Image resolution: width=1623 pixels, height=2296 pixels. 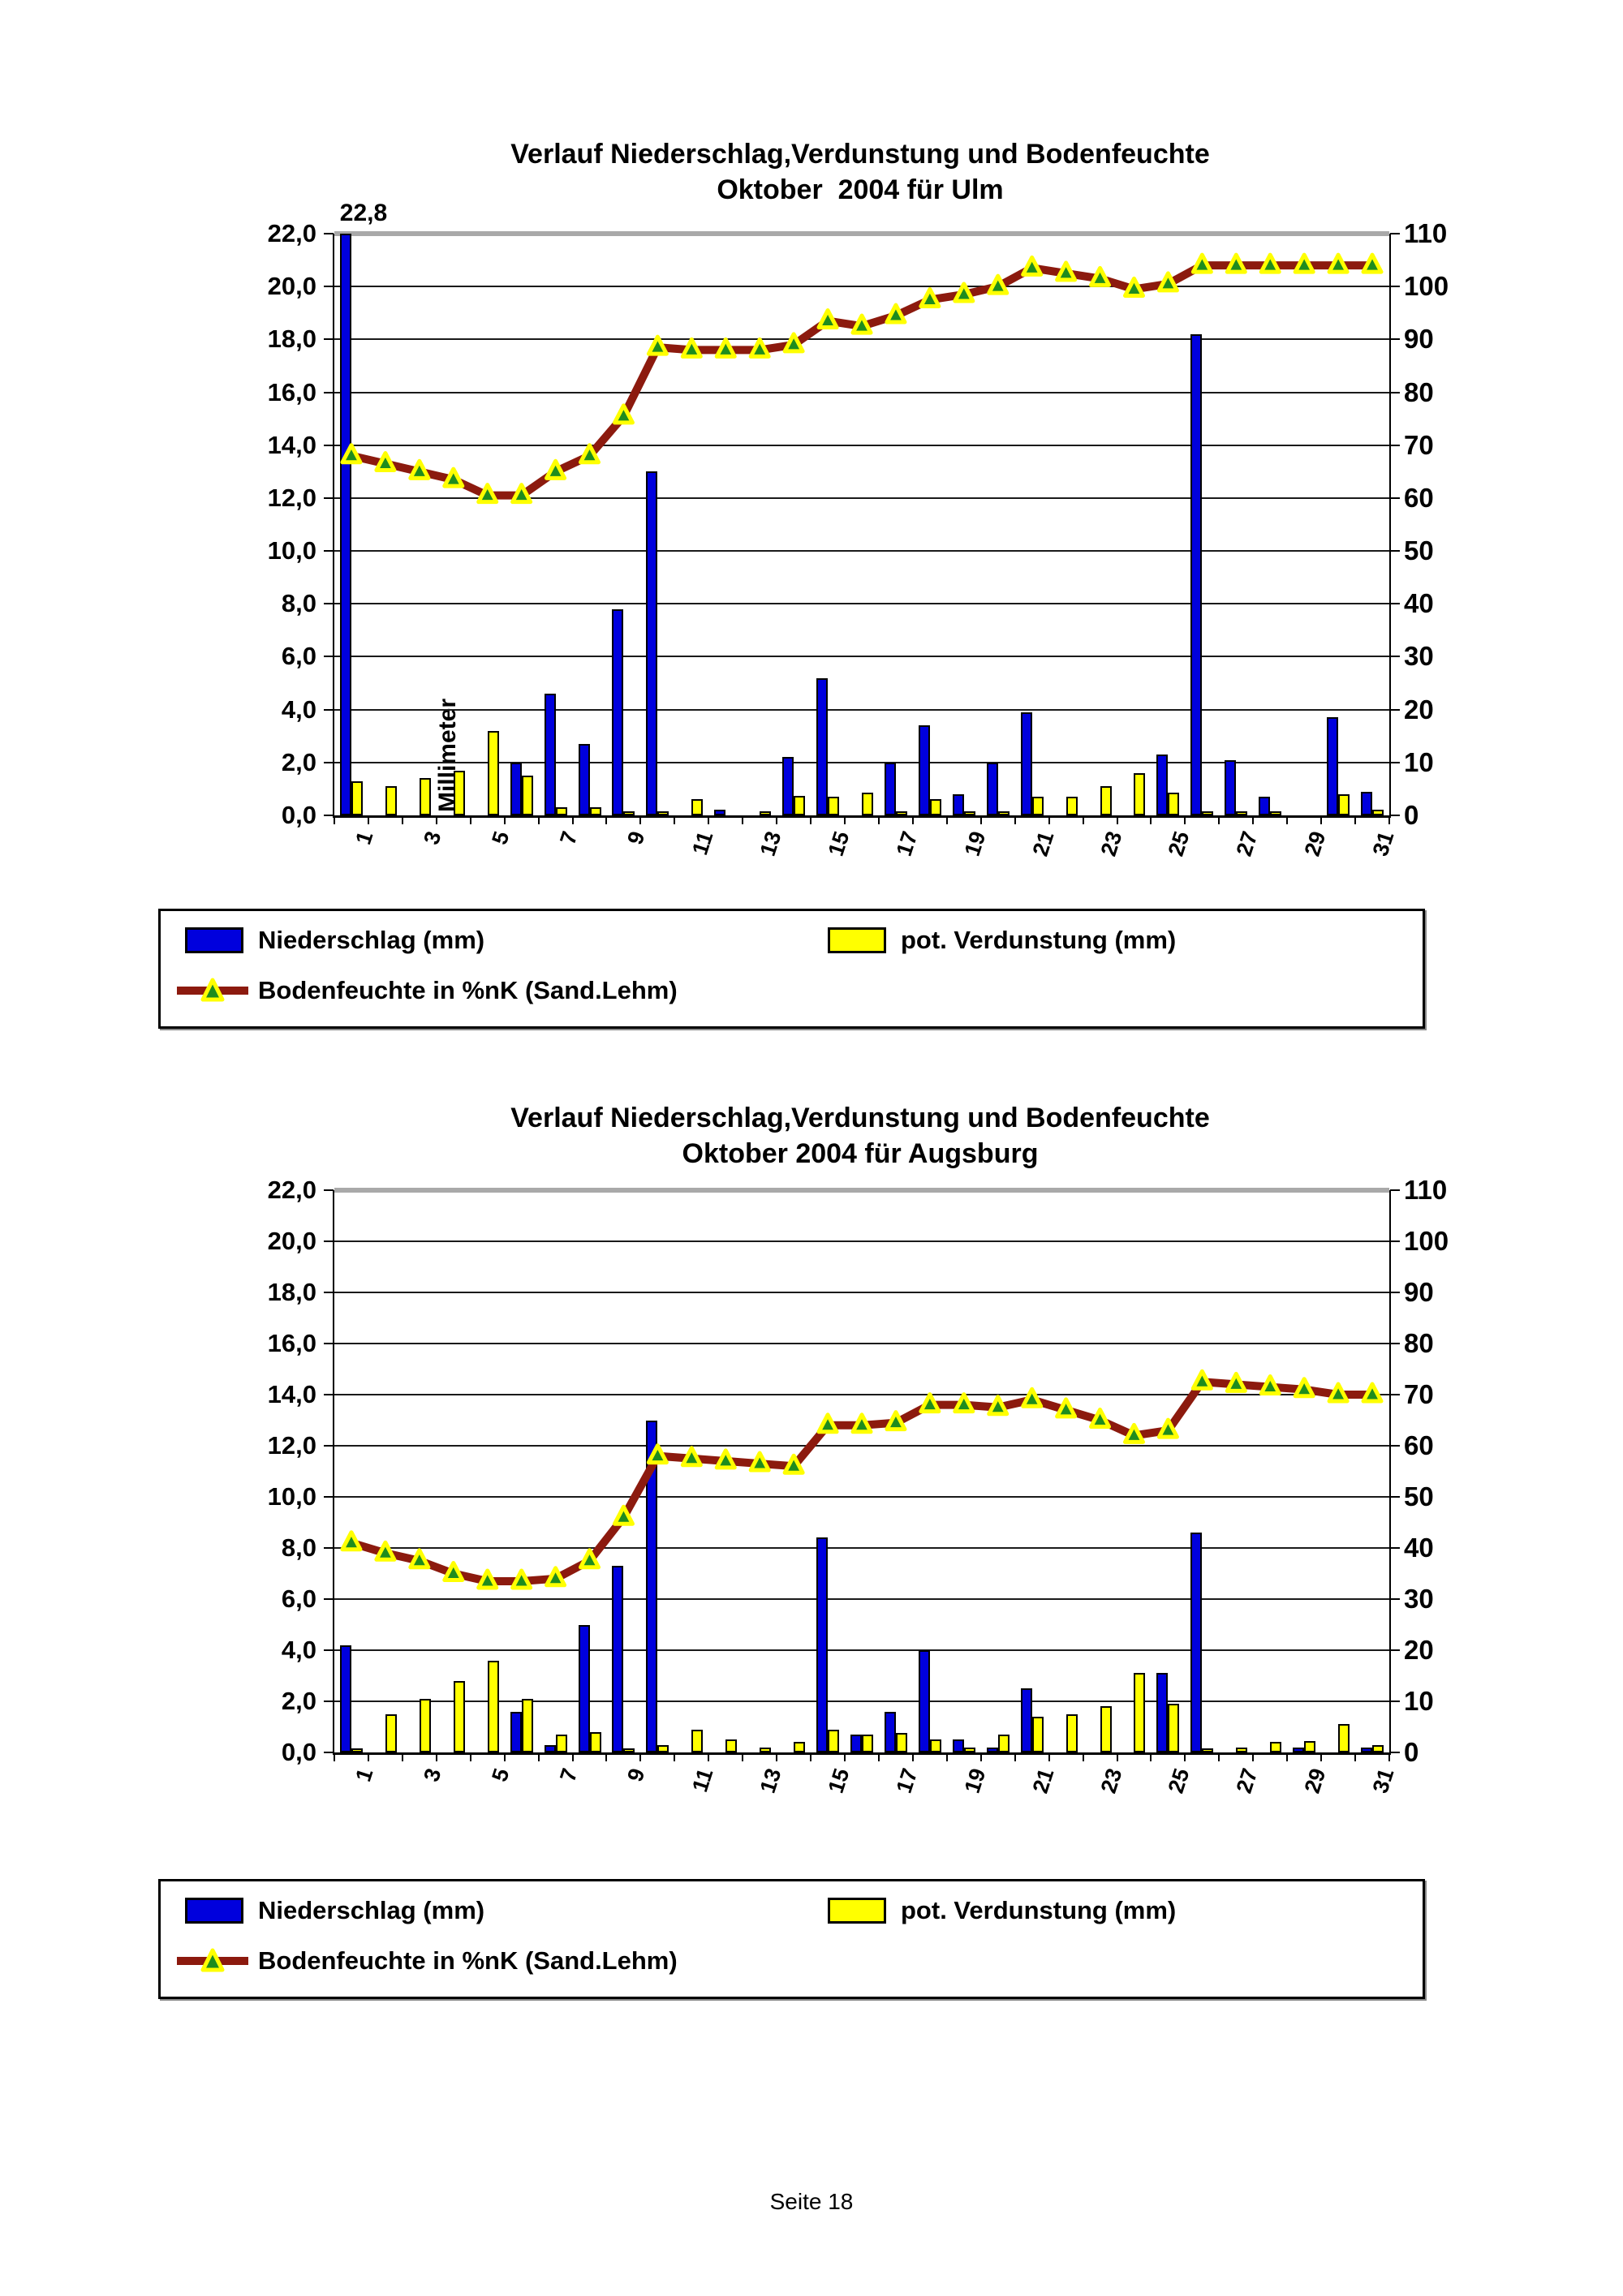 I want to click on y-axis-label-left: 16,0, so click(x=291, y=1343).